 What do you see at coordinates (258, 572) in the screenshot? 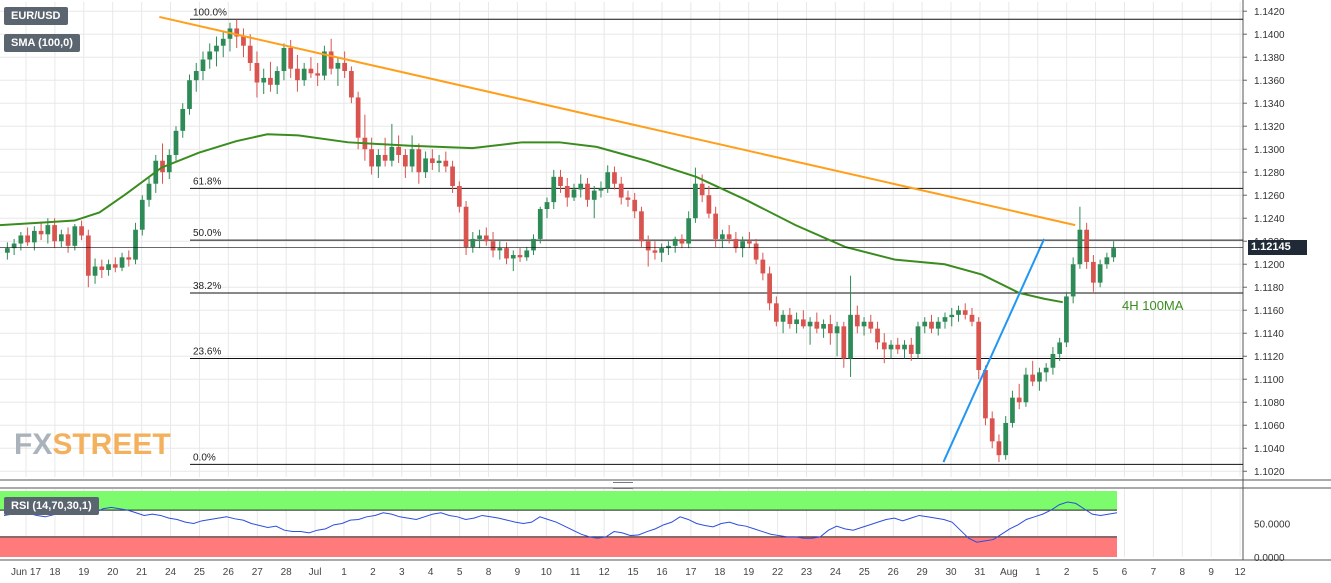
I see `x-tick-label: 27` at bounding box center [258, 572].